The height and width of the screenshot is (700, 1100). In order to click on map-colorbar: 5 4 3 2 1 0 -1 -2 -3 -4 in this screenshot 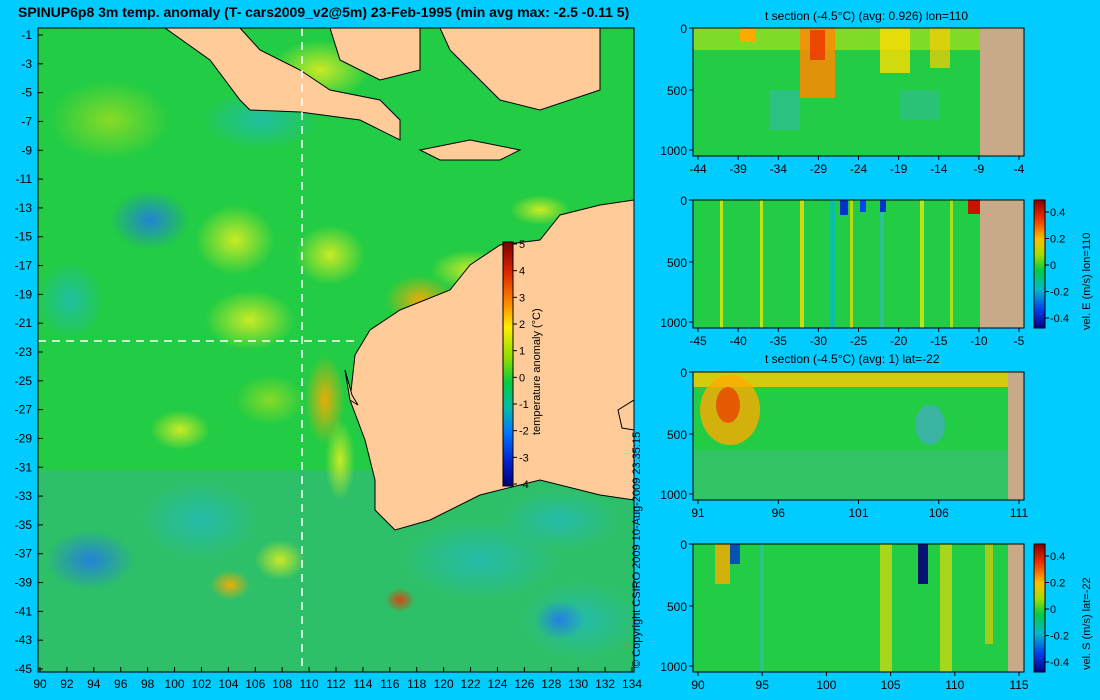, I will do `click(515, 365)`.